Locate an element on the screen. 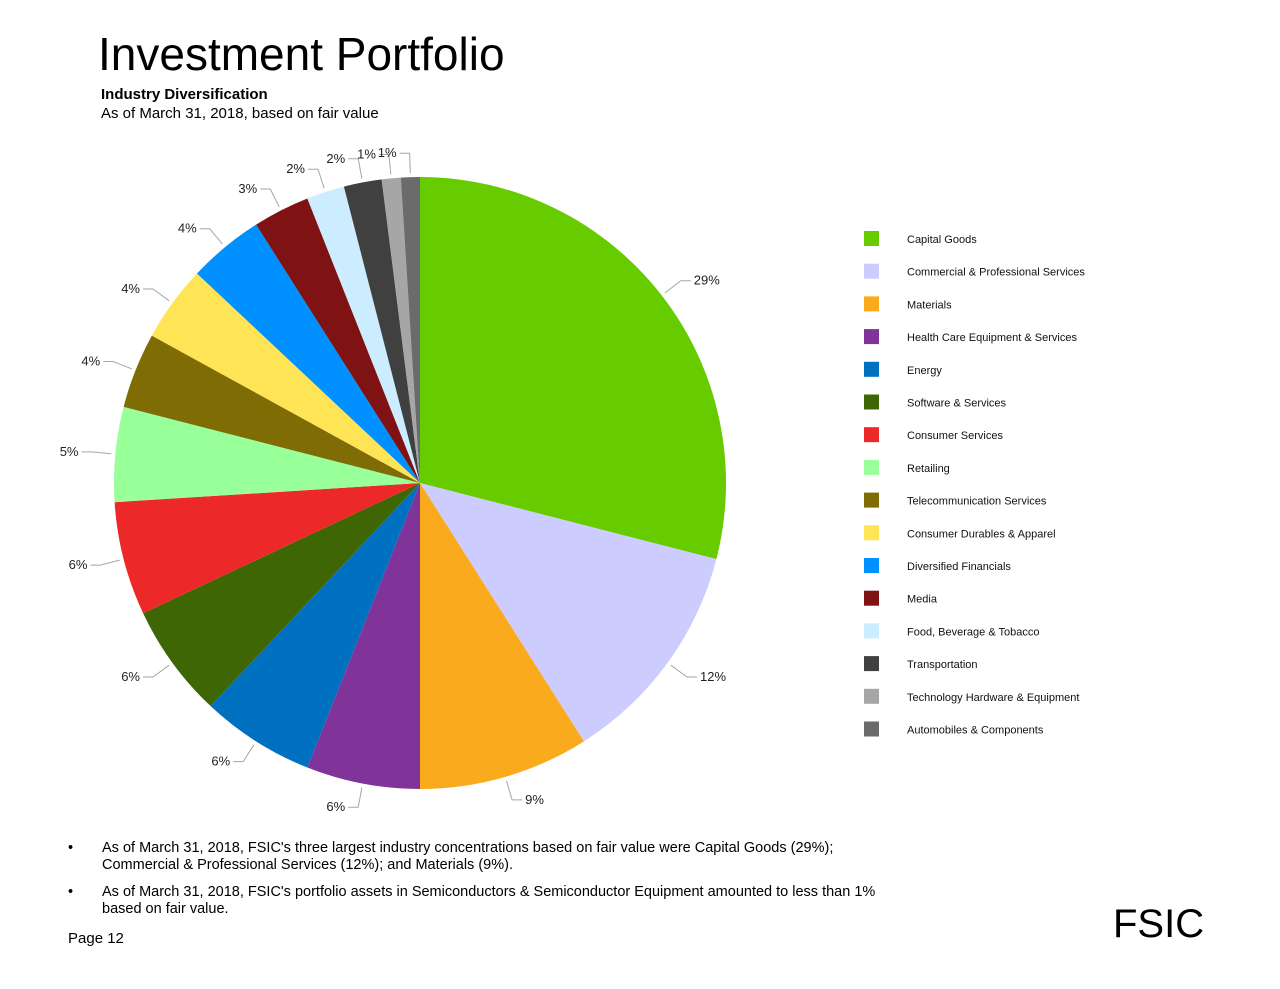  pie-slice-automobiles-and-components is located at coordinates (410, 330).